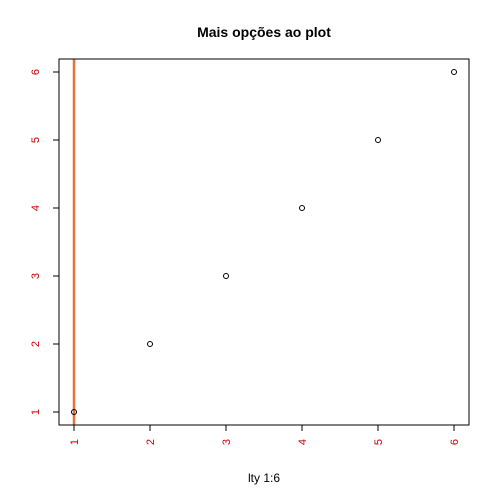 The image size is (500, 500). I want to click on y-tick-label: 6, so click(36, 72).